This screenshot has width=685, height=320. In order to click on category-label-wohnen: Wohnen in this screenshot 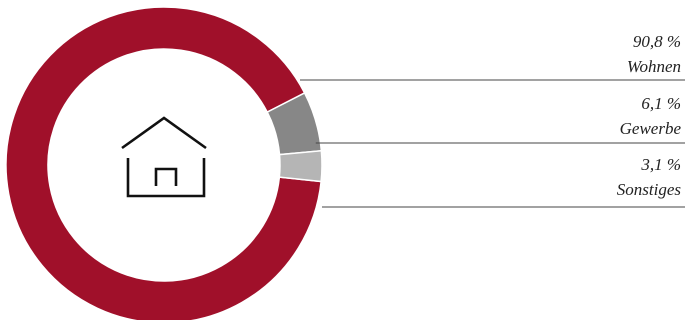, I will do `click(653, 66)`.